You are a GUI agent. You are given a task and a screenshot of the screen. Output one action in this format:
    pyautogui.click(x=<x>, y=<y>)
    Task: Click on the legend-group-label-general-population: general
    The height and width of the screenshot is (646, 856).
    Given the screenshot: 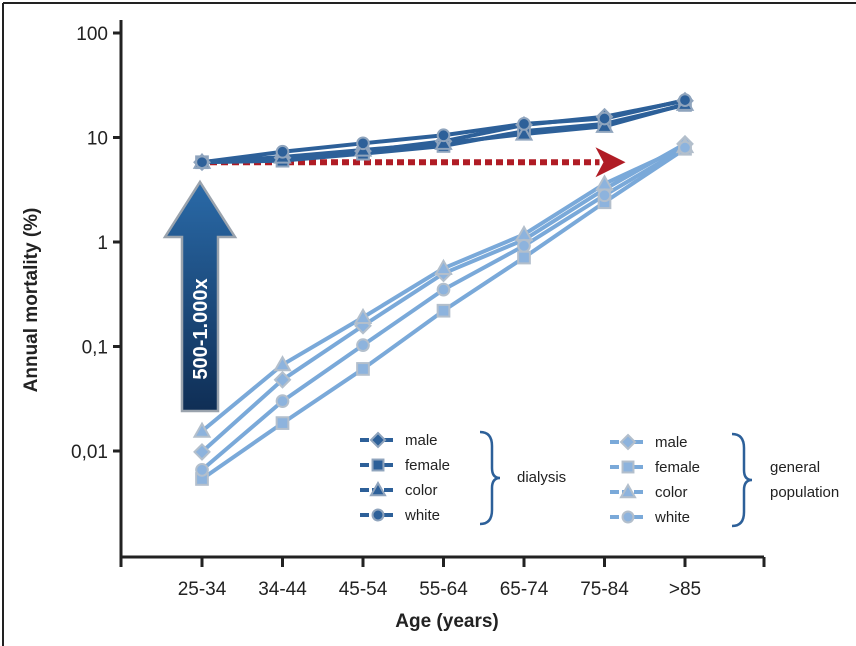 What is the action you would take?
    pyautogui.click(x=795, y=467)
    